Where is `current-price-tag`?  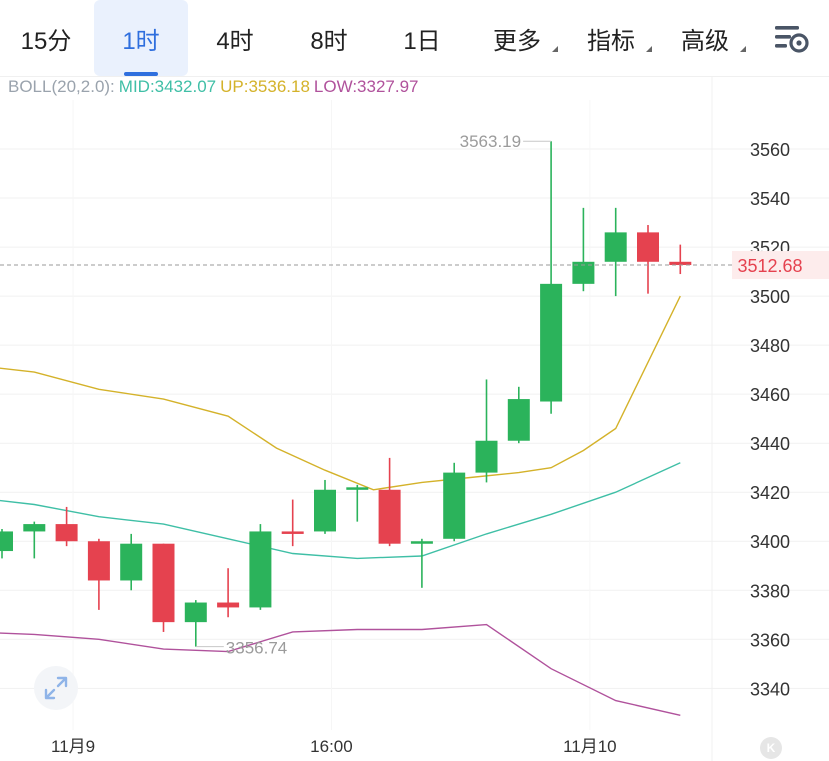
current-price-tag is located at coordinates (780, 265).